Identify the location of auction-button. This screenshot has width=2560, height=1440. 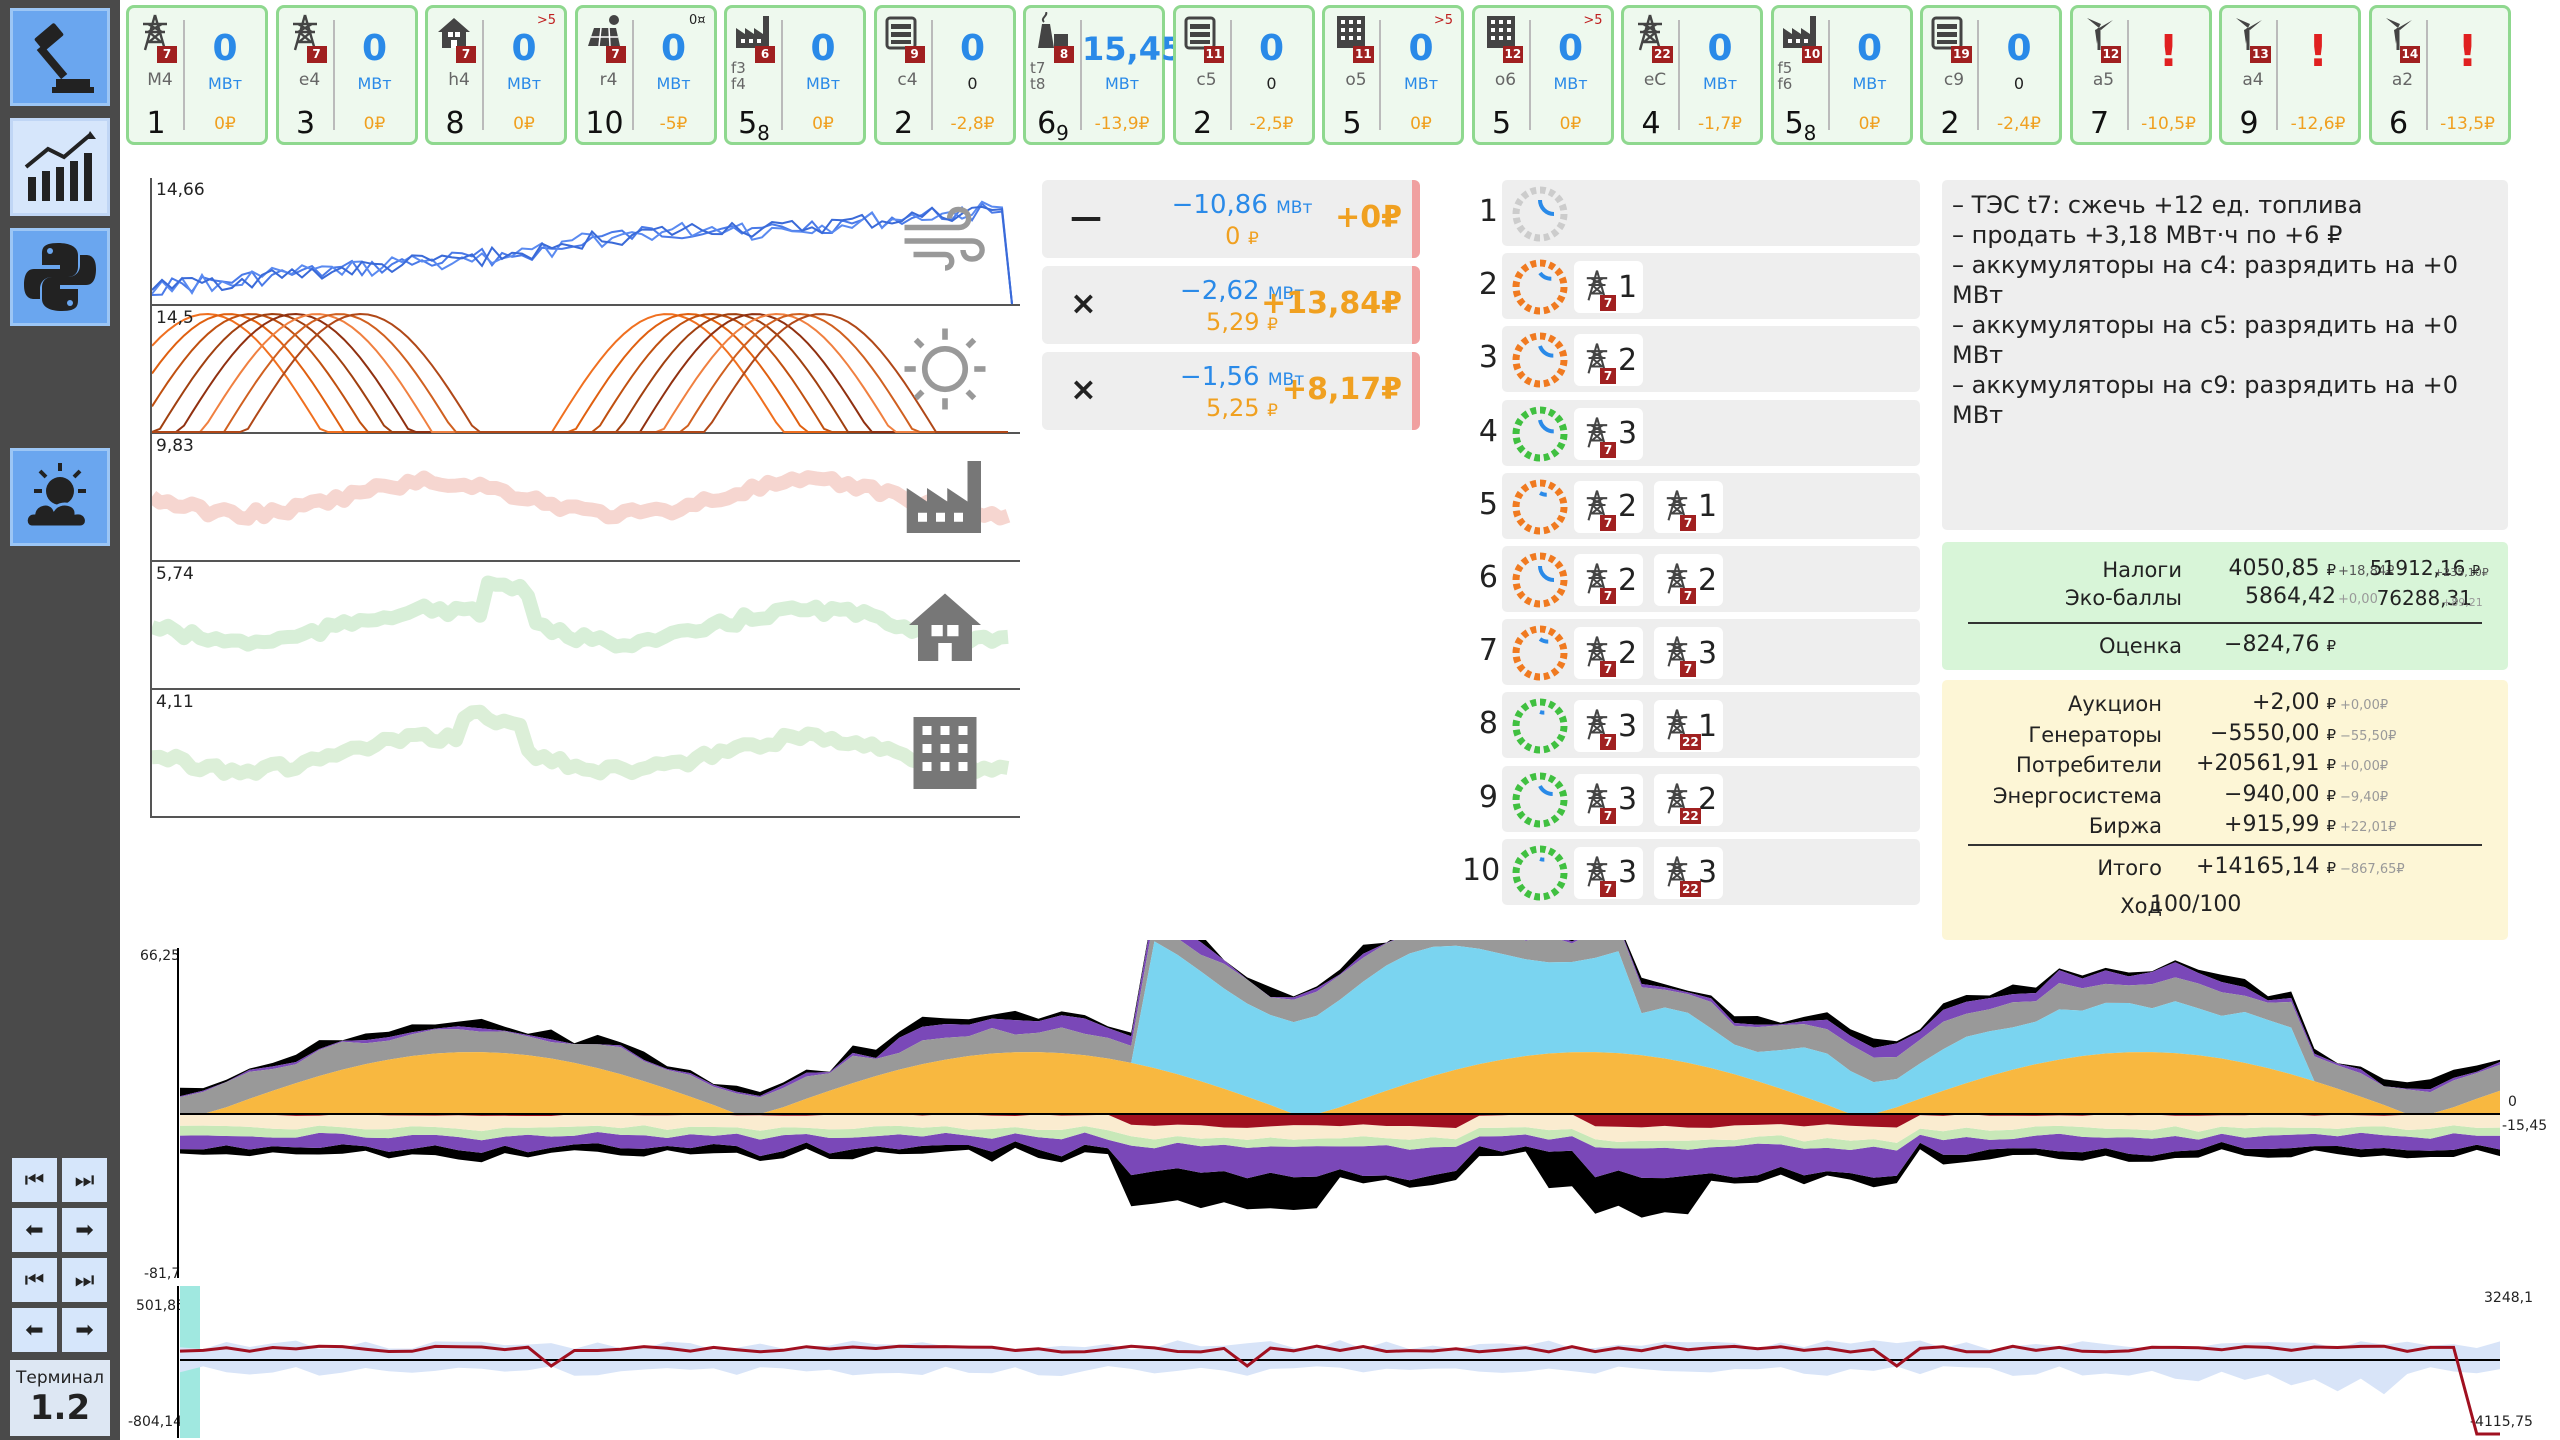
(60, 57).